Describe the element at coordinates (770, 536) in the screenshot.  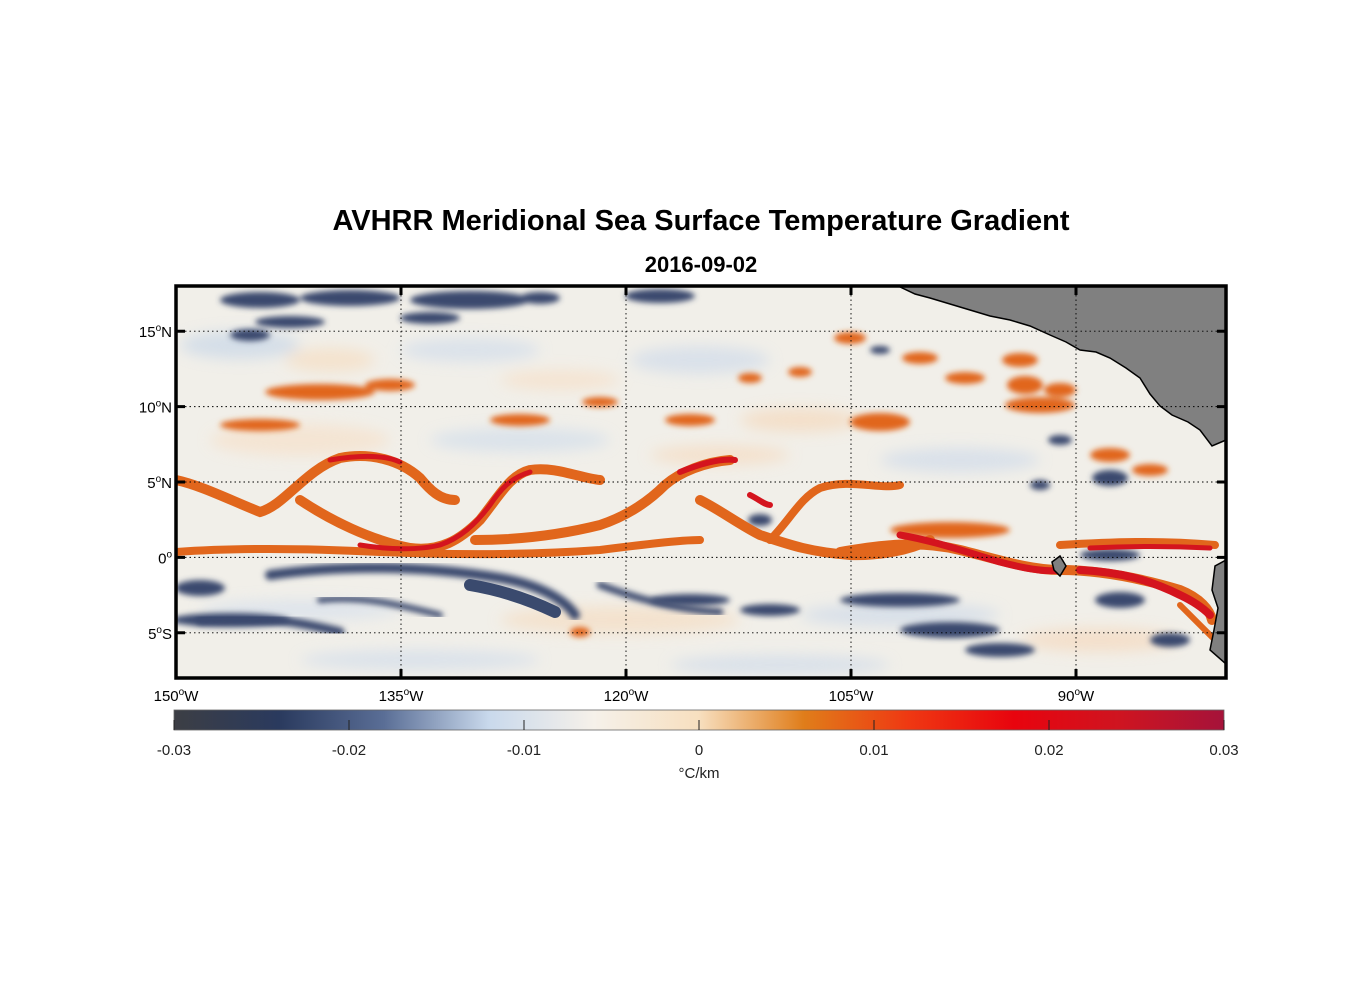
I see `hot-front-lines` at that location.